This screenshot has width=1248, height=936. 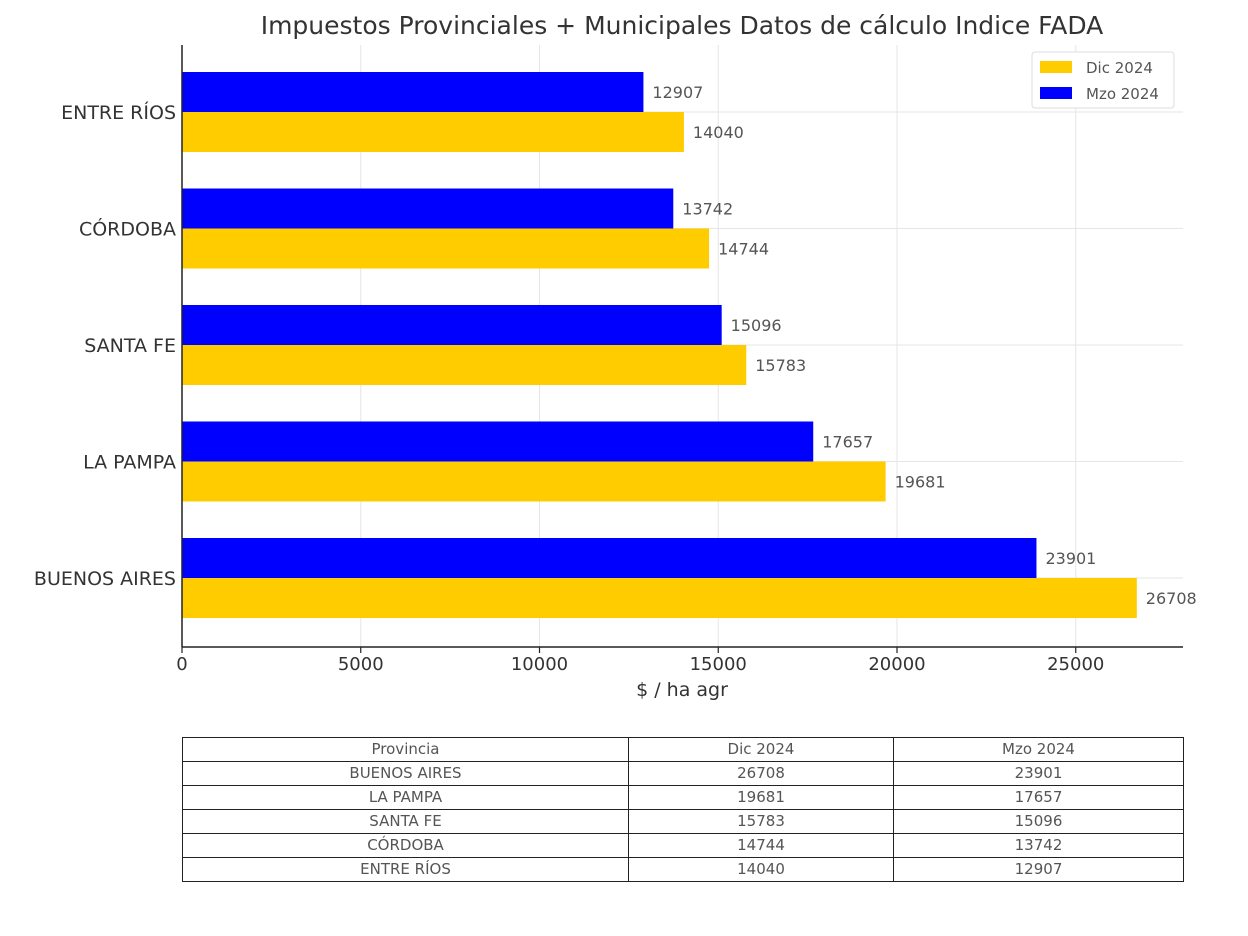 I want to click on table-row: LA PAMPA 19681 17657, so click(x=683, y=797).